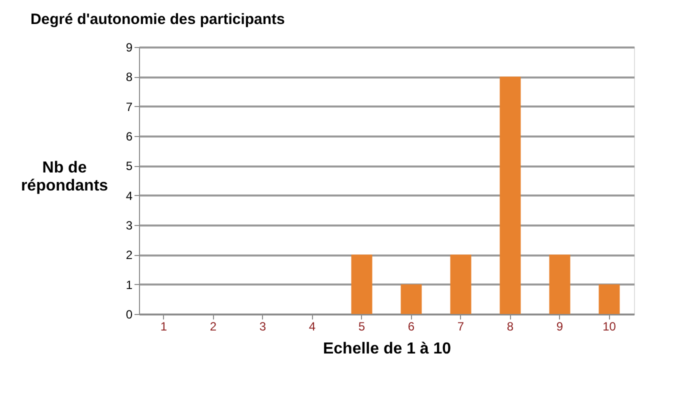 This screenshot has height=411, width=692. What do you see at coordinates (157, 19) in the screenshot?
I see `chart-title: Degré d'autonomie des participants` at bounding box center [157, 19].